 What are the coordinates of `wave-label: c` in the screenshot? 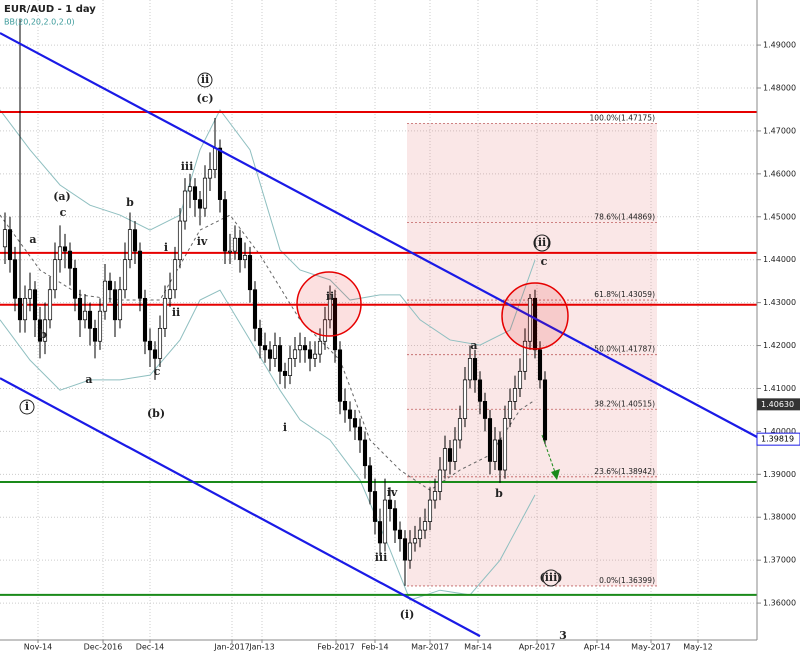 It's located at (63, 212).